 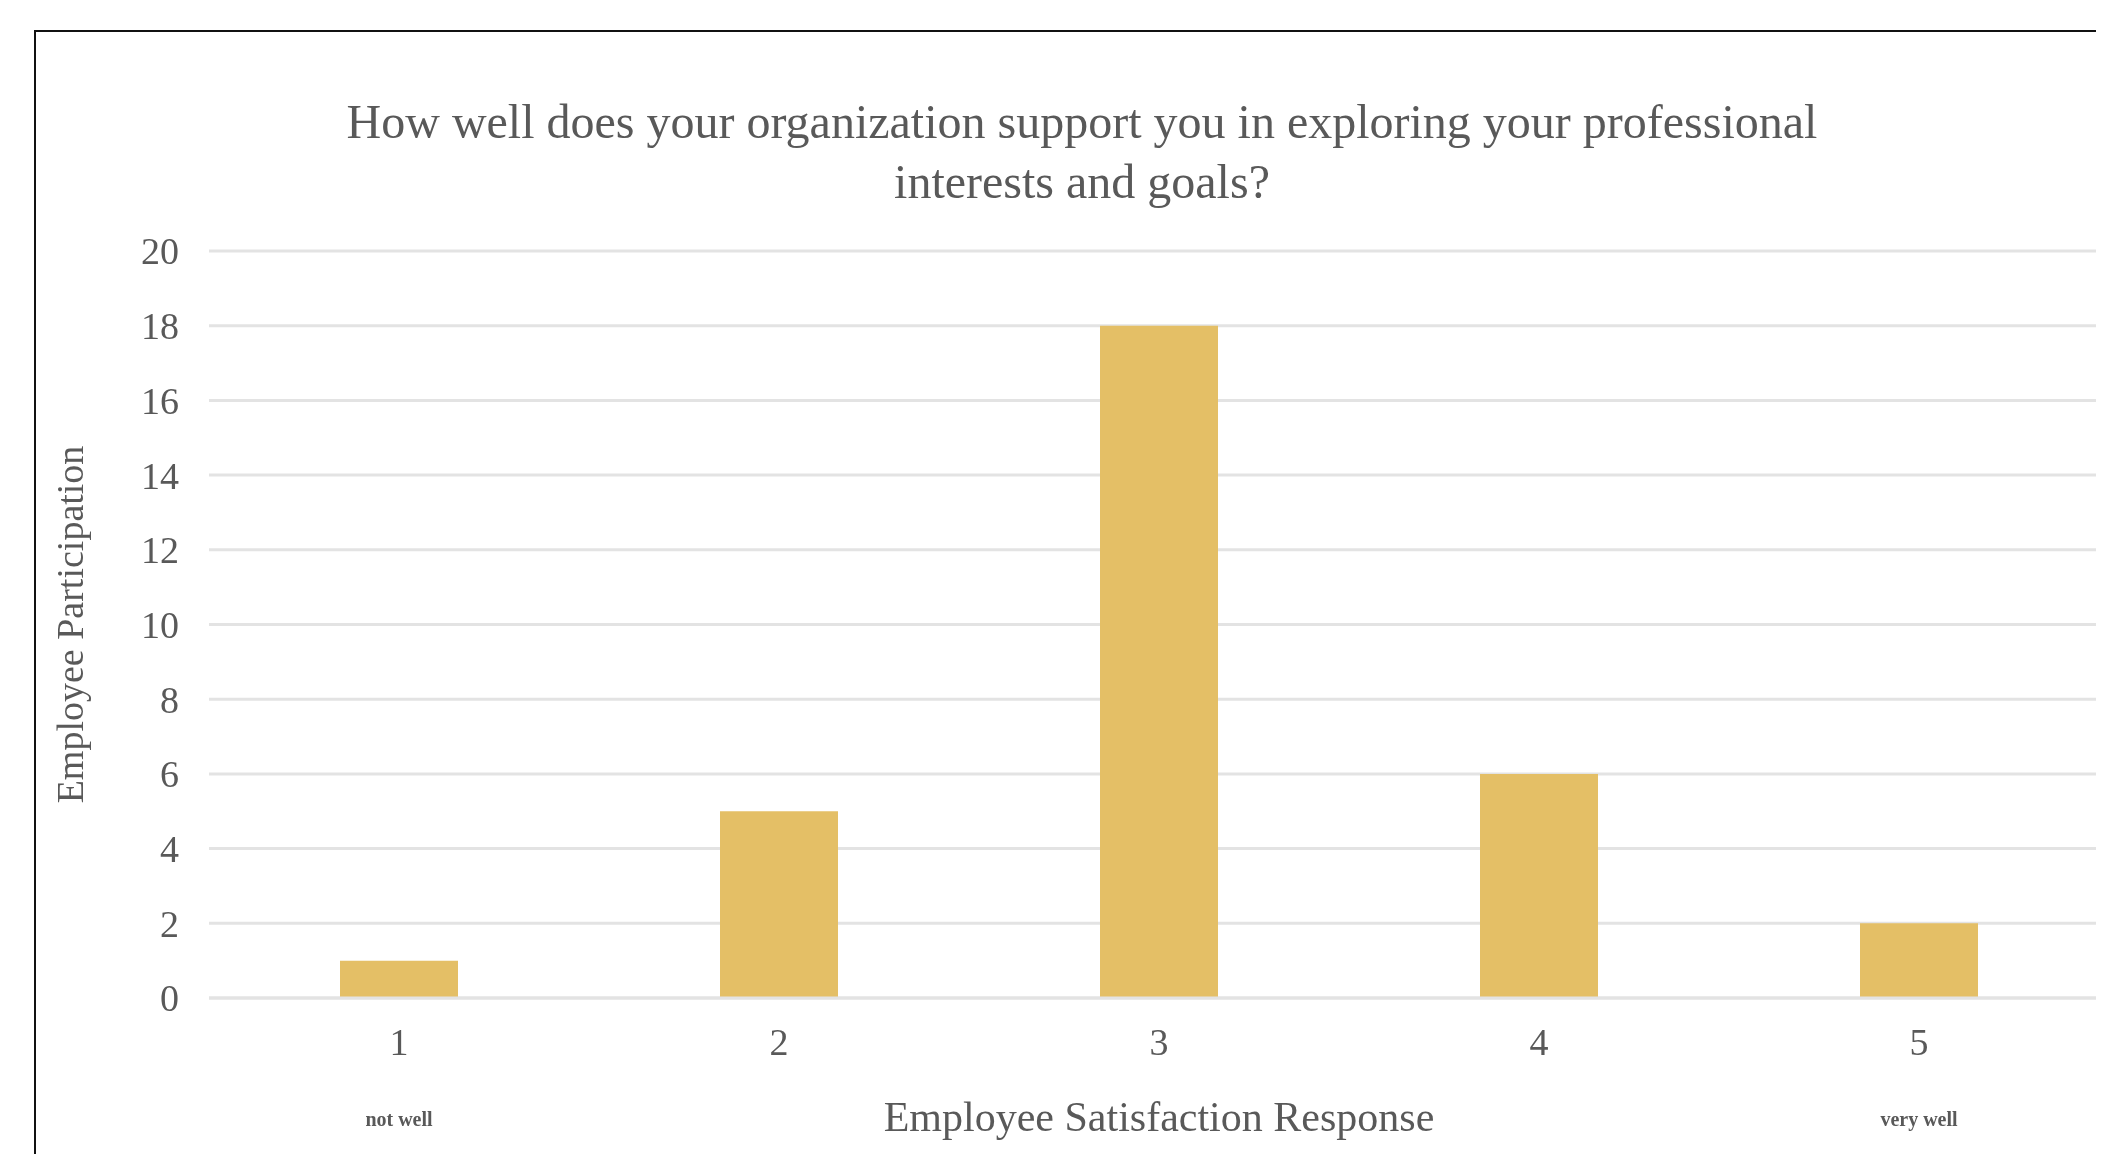 What do you see at coordinates (1159, 1041) in the screenshot?
I see `x-tick-label: 3` at bounding box center [1159, 1041].